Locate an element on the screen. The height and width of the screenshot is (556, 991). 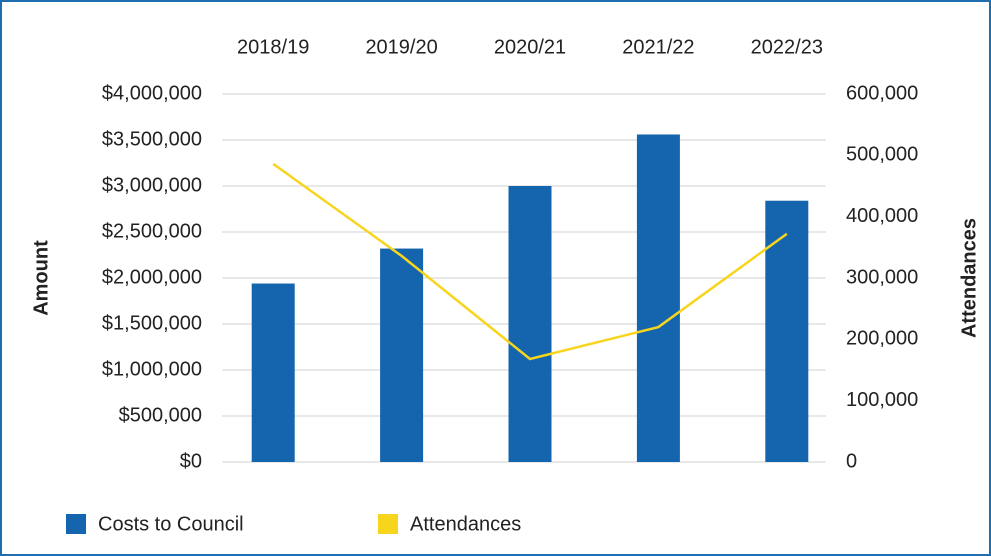
y2-tick-label: 600,000 is located at coordinates (882, 93).